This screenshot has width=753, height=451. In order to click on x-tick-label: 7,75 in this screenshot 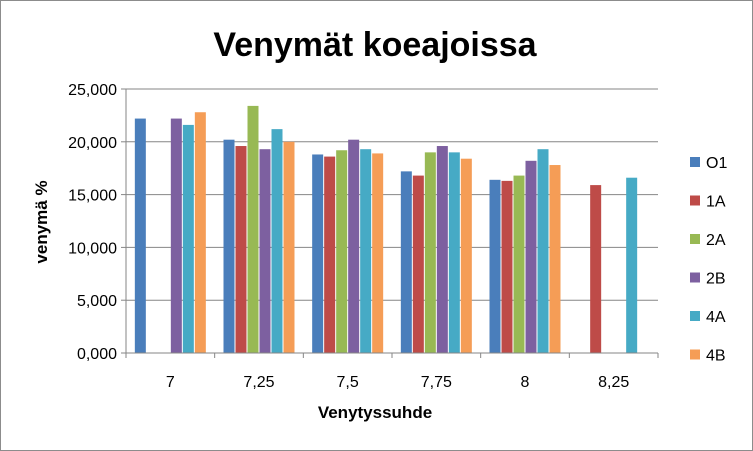, I will do `click(436, 382)`.